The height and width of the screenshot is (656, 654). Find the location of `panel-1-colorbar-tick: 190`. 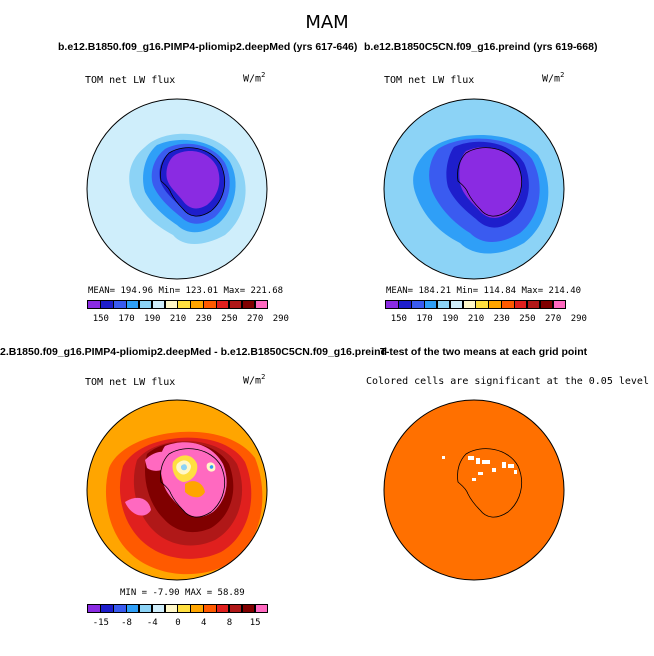

panel-1-colorbar-tick: 190 is located at coordinates (152, 319).